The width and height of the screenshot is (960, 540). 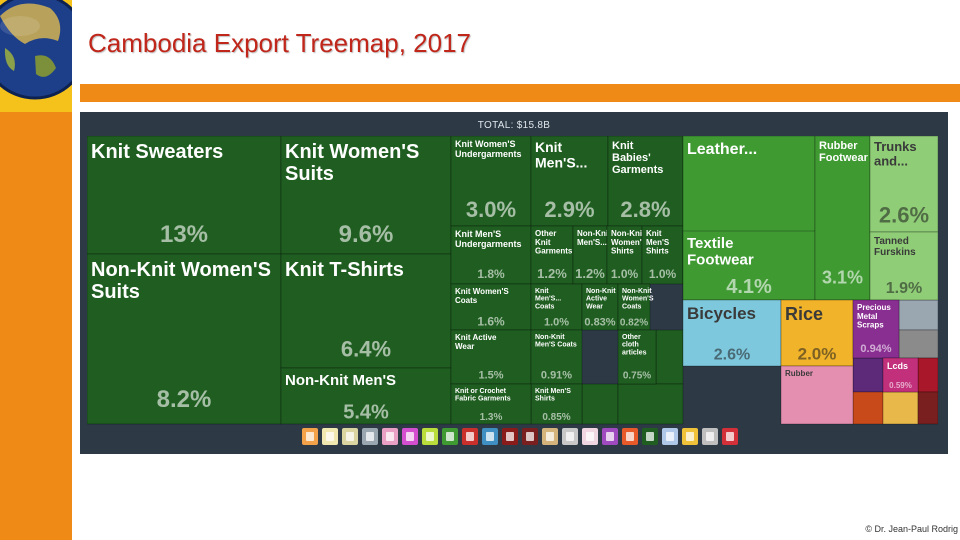 What do you see at coordinates (530, 436) in the screenshot?
I see `tool-icon` at bounding box center [530, 436].